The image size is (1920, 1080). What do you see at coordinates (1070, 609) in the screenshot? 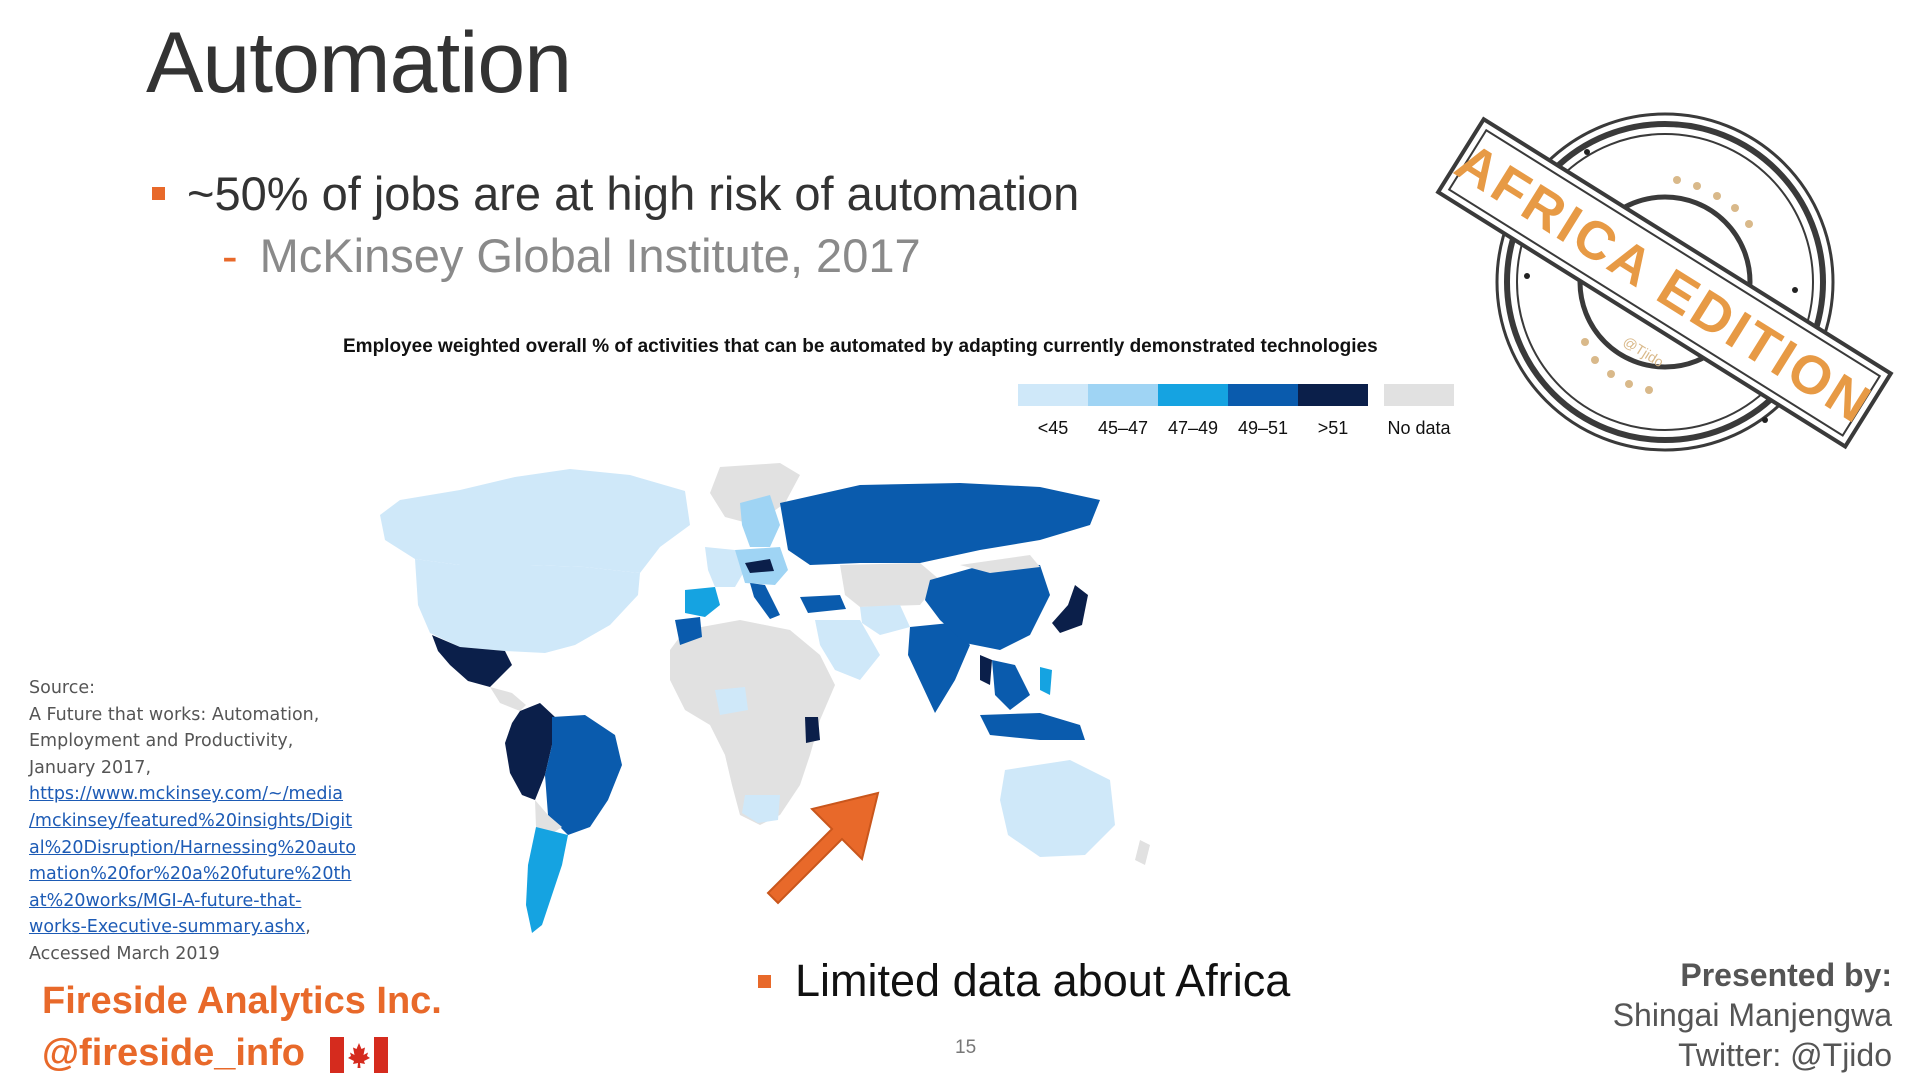
I see `map-region-japan` at bounding box center [1070, 609].